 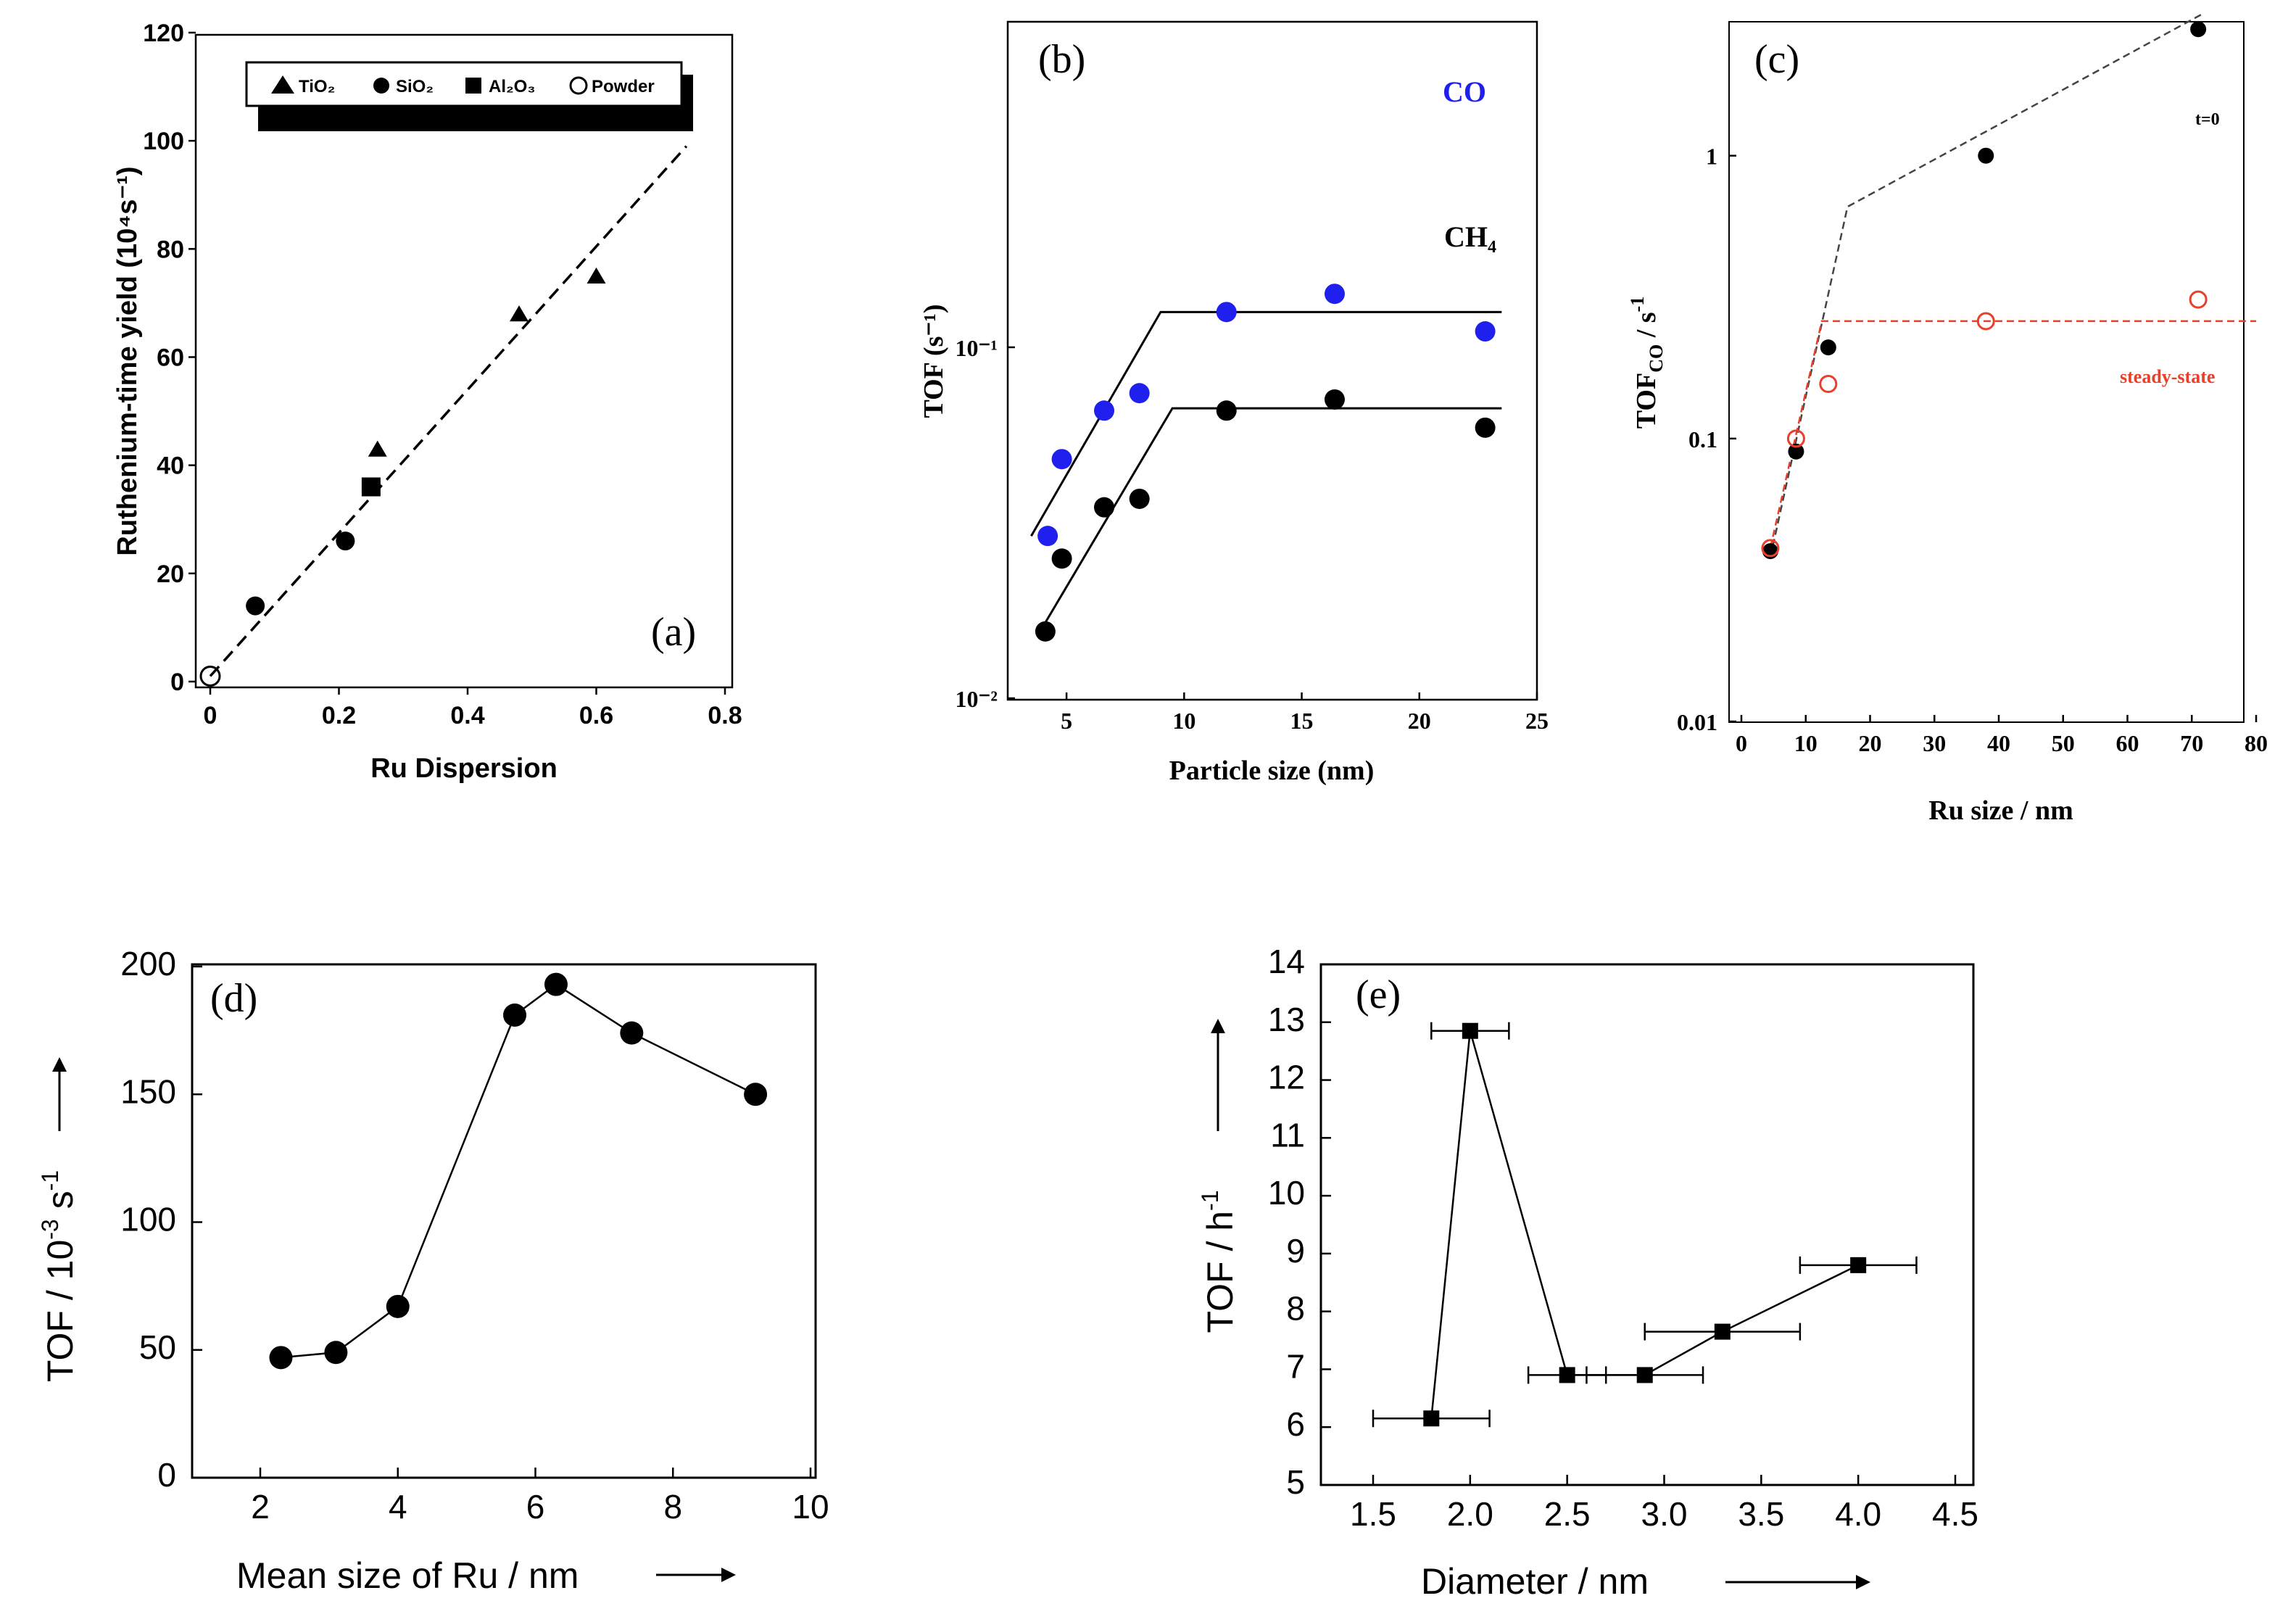 What do you see at coordinates (1955, 1514) in the screenshot?
I see `x-tick-label: 4.5` at bounding box center [1955, 1514].